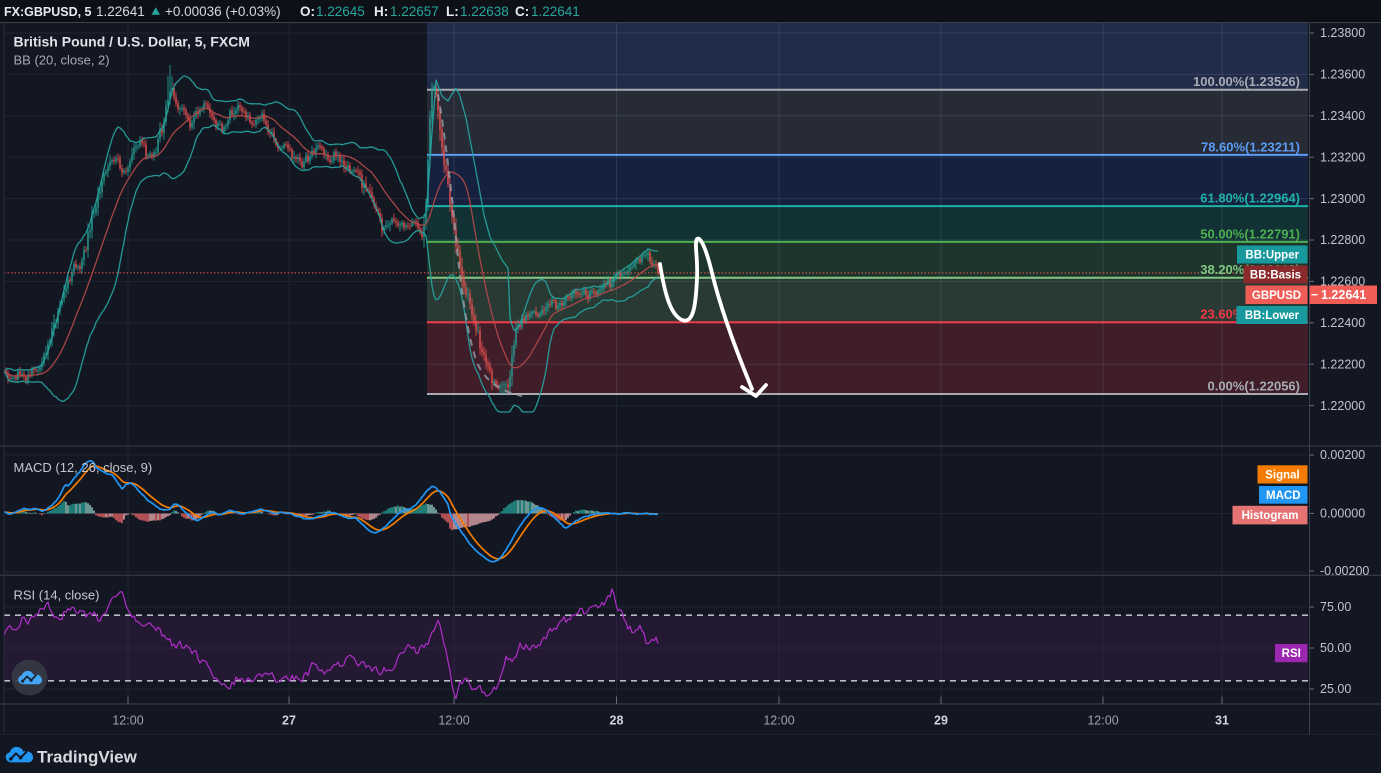 This screenshot has height=773, width=1381. What do you see at coordinates (132, 42) in the screenshot?
I see `svg-text:British Pound / U.S. Dollar, 5: British Pound / U.S. Dollar, 5, FXCM` at bounding box center [132, 42].